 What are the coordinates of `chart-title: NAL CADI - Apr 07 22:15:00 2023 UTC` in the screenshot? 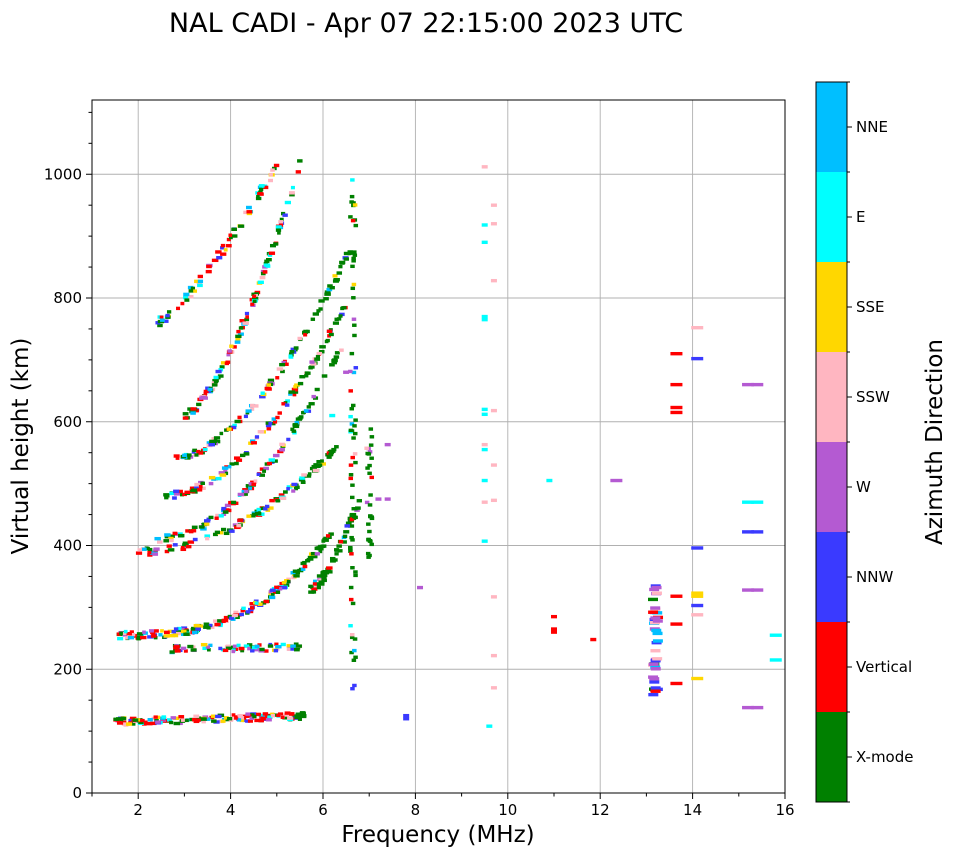 It's located at (426, 23).